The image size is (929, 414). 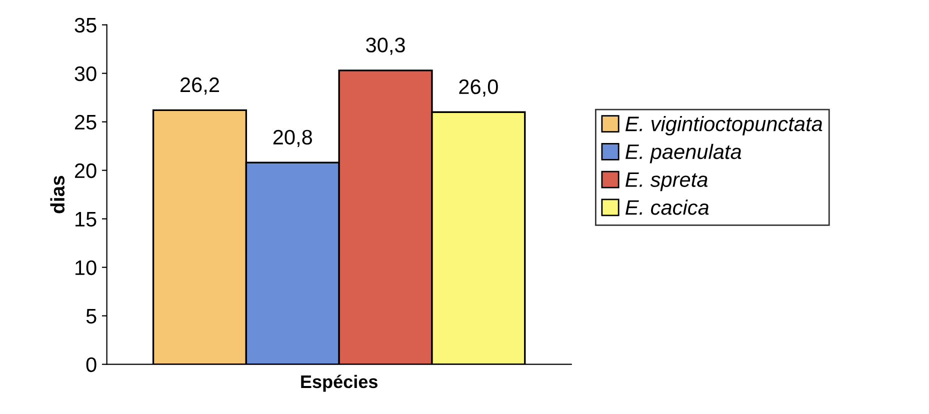 What do you see at coordinates (91, 316) in the screenshot?
I see `y-tick-label: 5` at bounding box center [91, 316].